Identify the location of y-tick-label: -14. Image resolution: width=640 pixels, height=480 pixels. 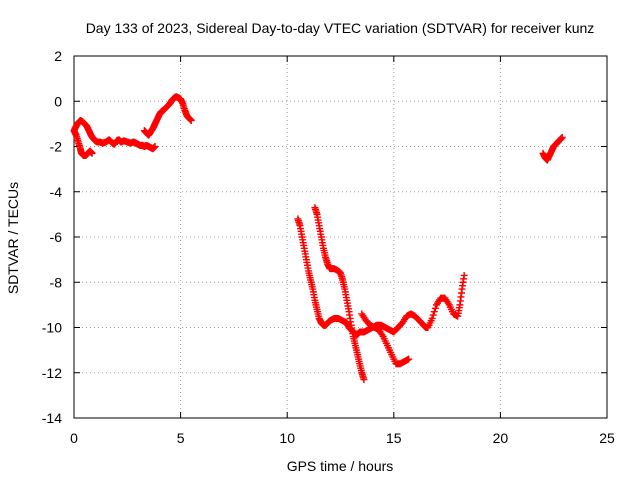
(52, 418).